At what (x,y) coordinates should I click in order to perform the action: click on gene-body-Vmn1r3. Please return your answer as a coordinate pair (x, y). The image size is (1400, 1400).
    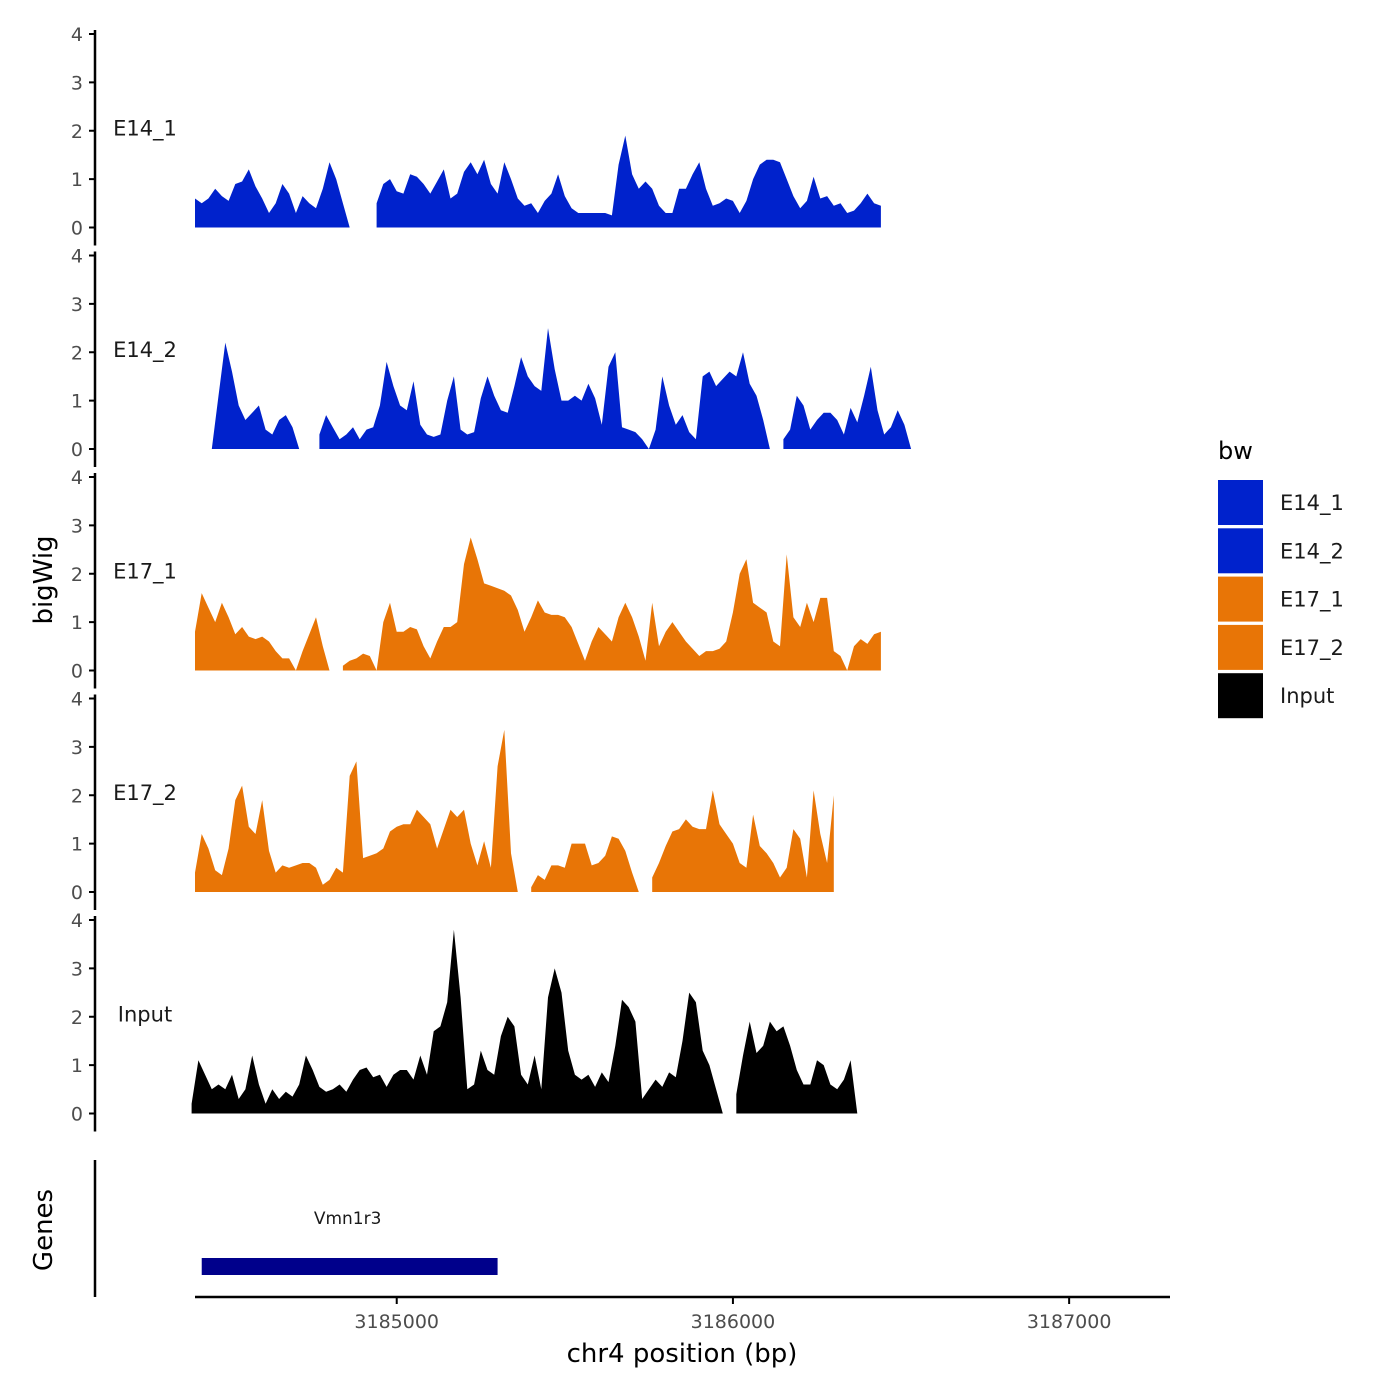
    Looking at the image, I should click on (349, 1266).